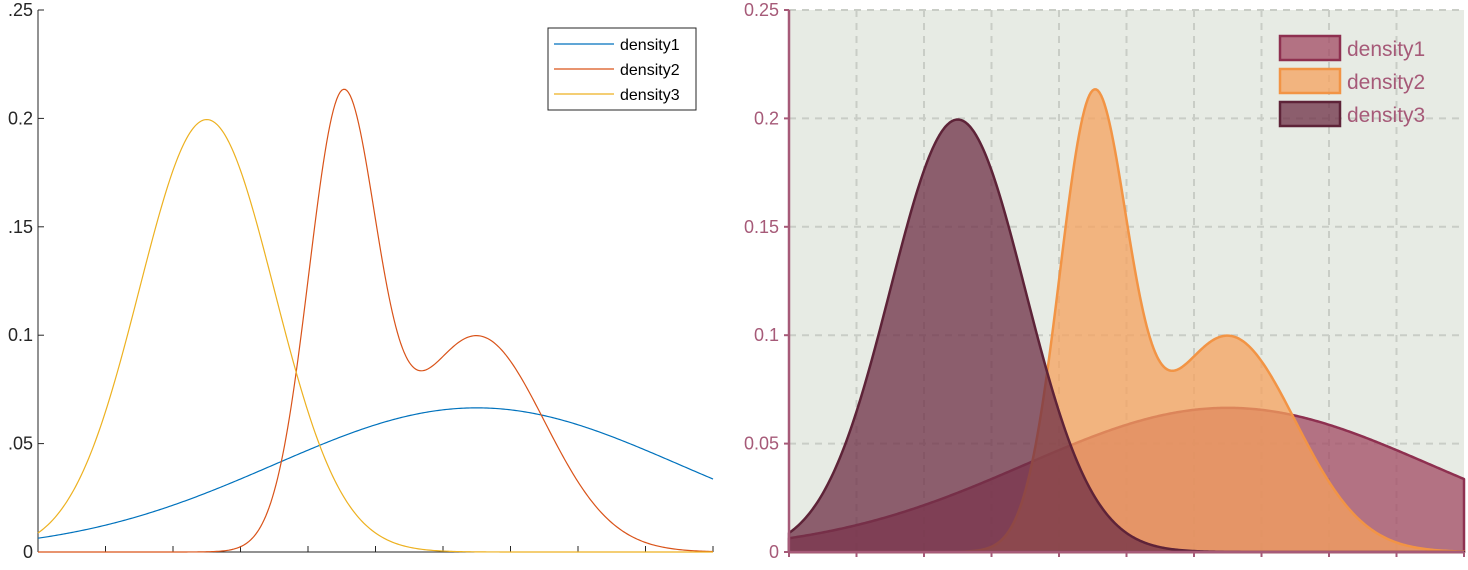 The width and height of the screenshot is (1468, 570). I want to click on y-tick-label: 0.15, so click(761, 227).